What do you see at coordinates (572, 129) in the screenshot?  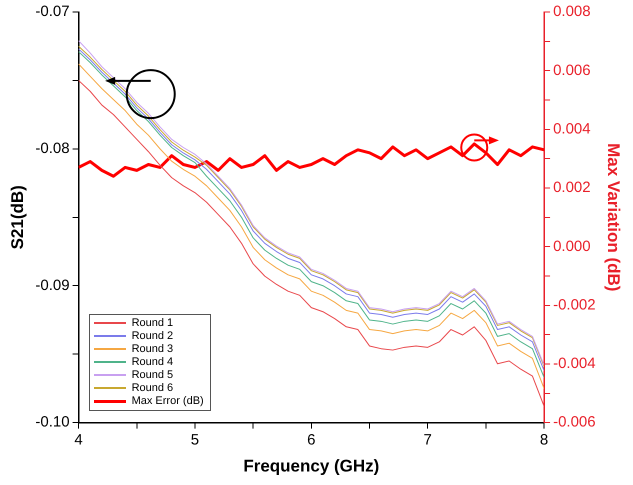 I see `y2-tick-label: 0.004` at bounding box center [572, 129].